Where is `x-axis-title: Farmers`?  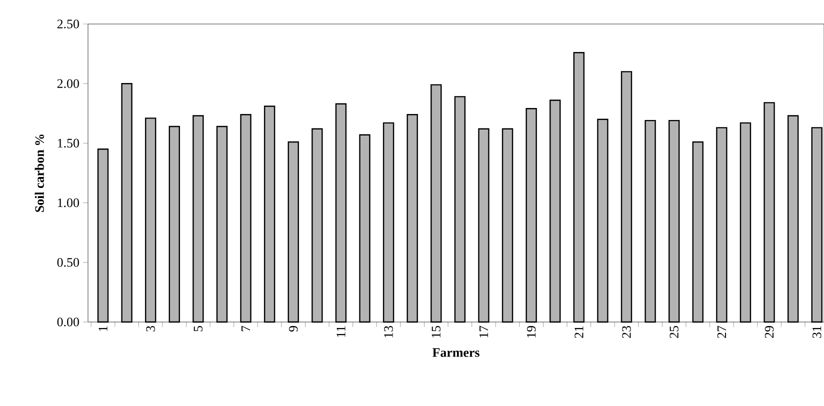
x-axis-title: Farmers is located at coordinates (456, 352).